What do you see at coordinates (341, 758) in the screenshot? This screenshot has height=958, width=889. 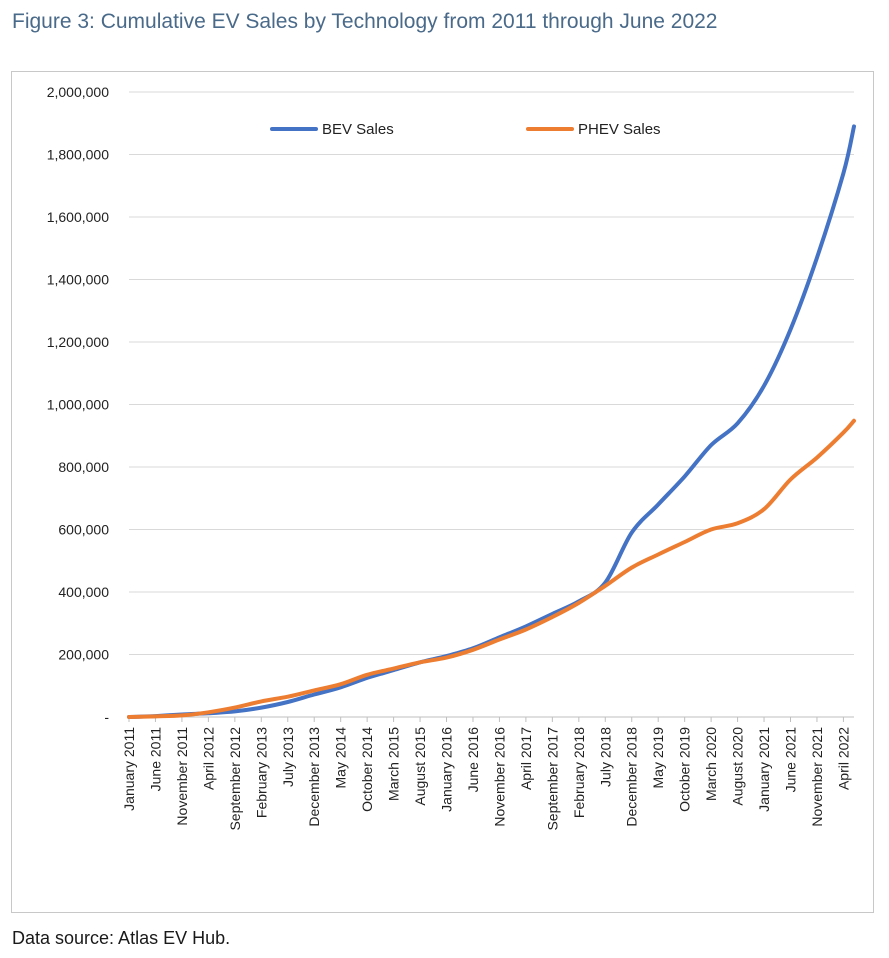 I see `x-tick-label: May 2014` at bounding box center [341, 758].